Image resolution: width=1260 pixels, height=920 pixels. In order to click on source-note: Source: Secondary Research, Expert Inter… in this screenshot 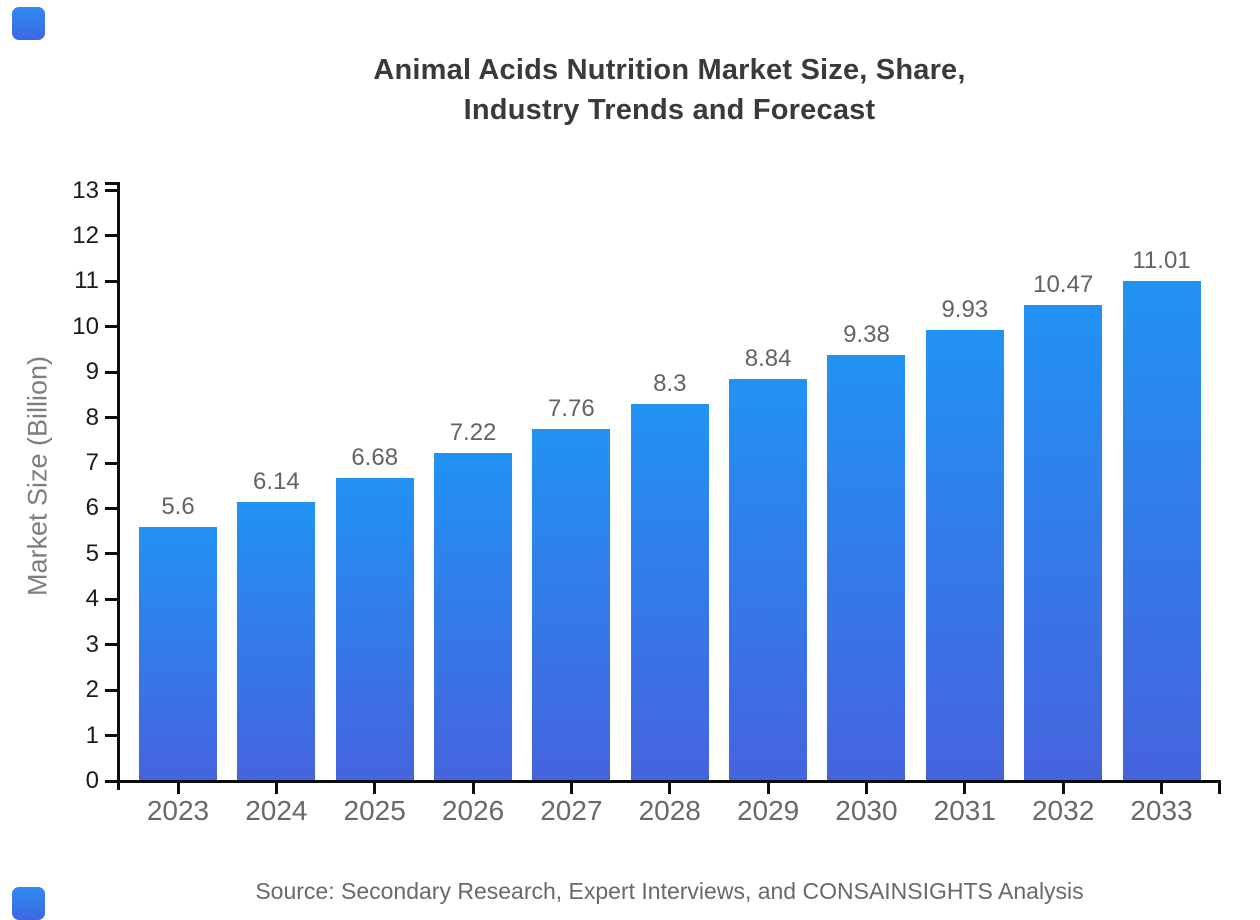, I will do `click(669, 891)`.